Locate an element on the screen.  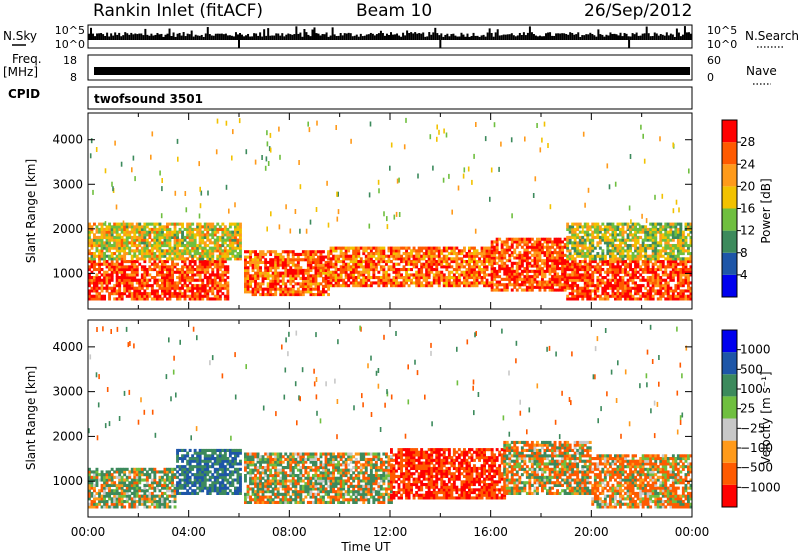
nave-tick-bottom: 0 is located at coordinates (710, 77).